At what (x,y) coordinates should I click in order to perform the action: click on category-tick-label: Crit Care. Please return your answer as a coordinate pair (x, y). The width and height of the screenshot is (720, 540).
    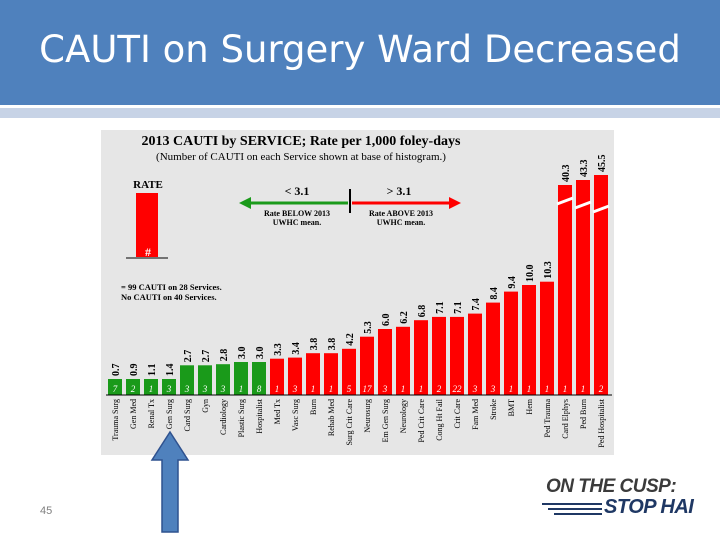
    Looking at the image, I should click on (457, 414).